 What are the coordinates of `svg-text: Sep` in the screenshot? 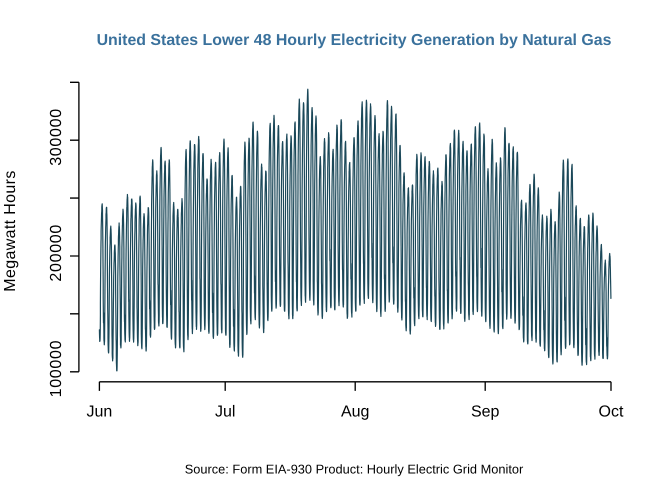 It's located at (485, 412).